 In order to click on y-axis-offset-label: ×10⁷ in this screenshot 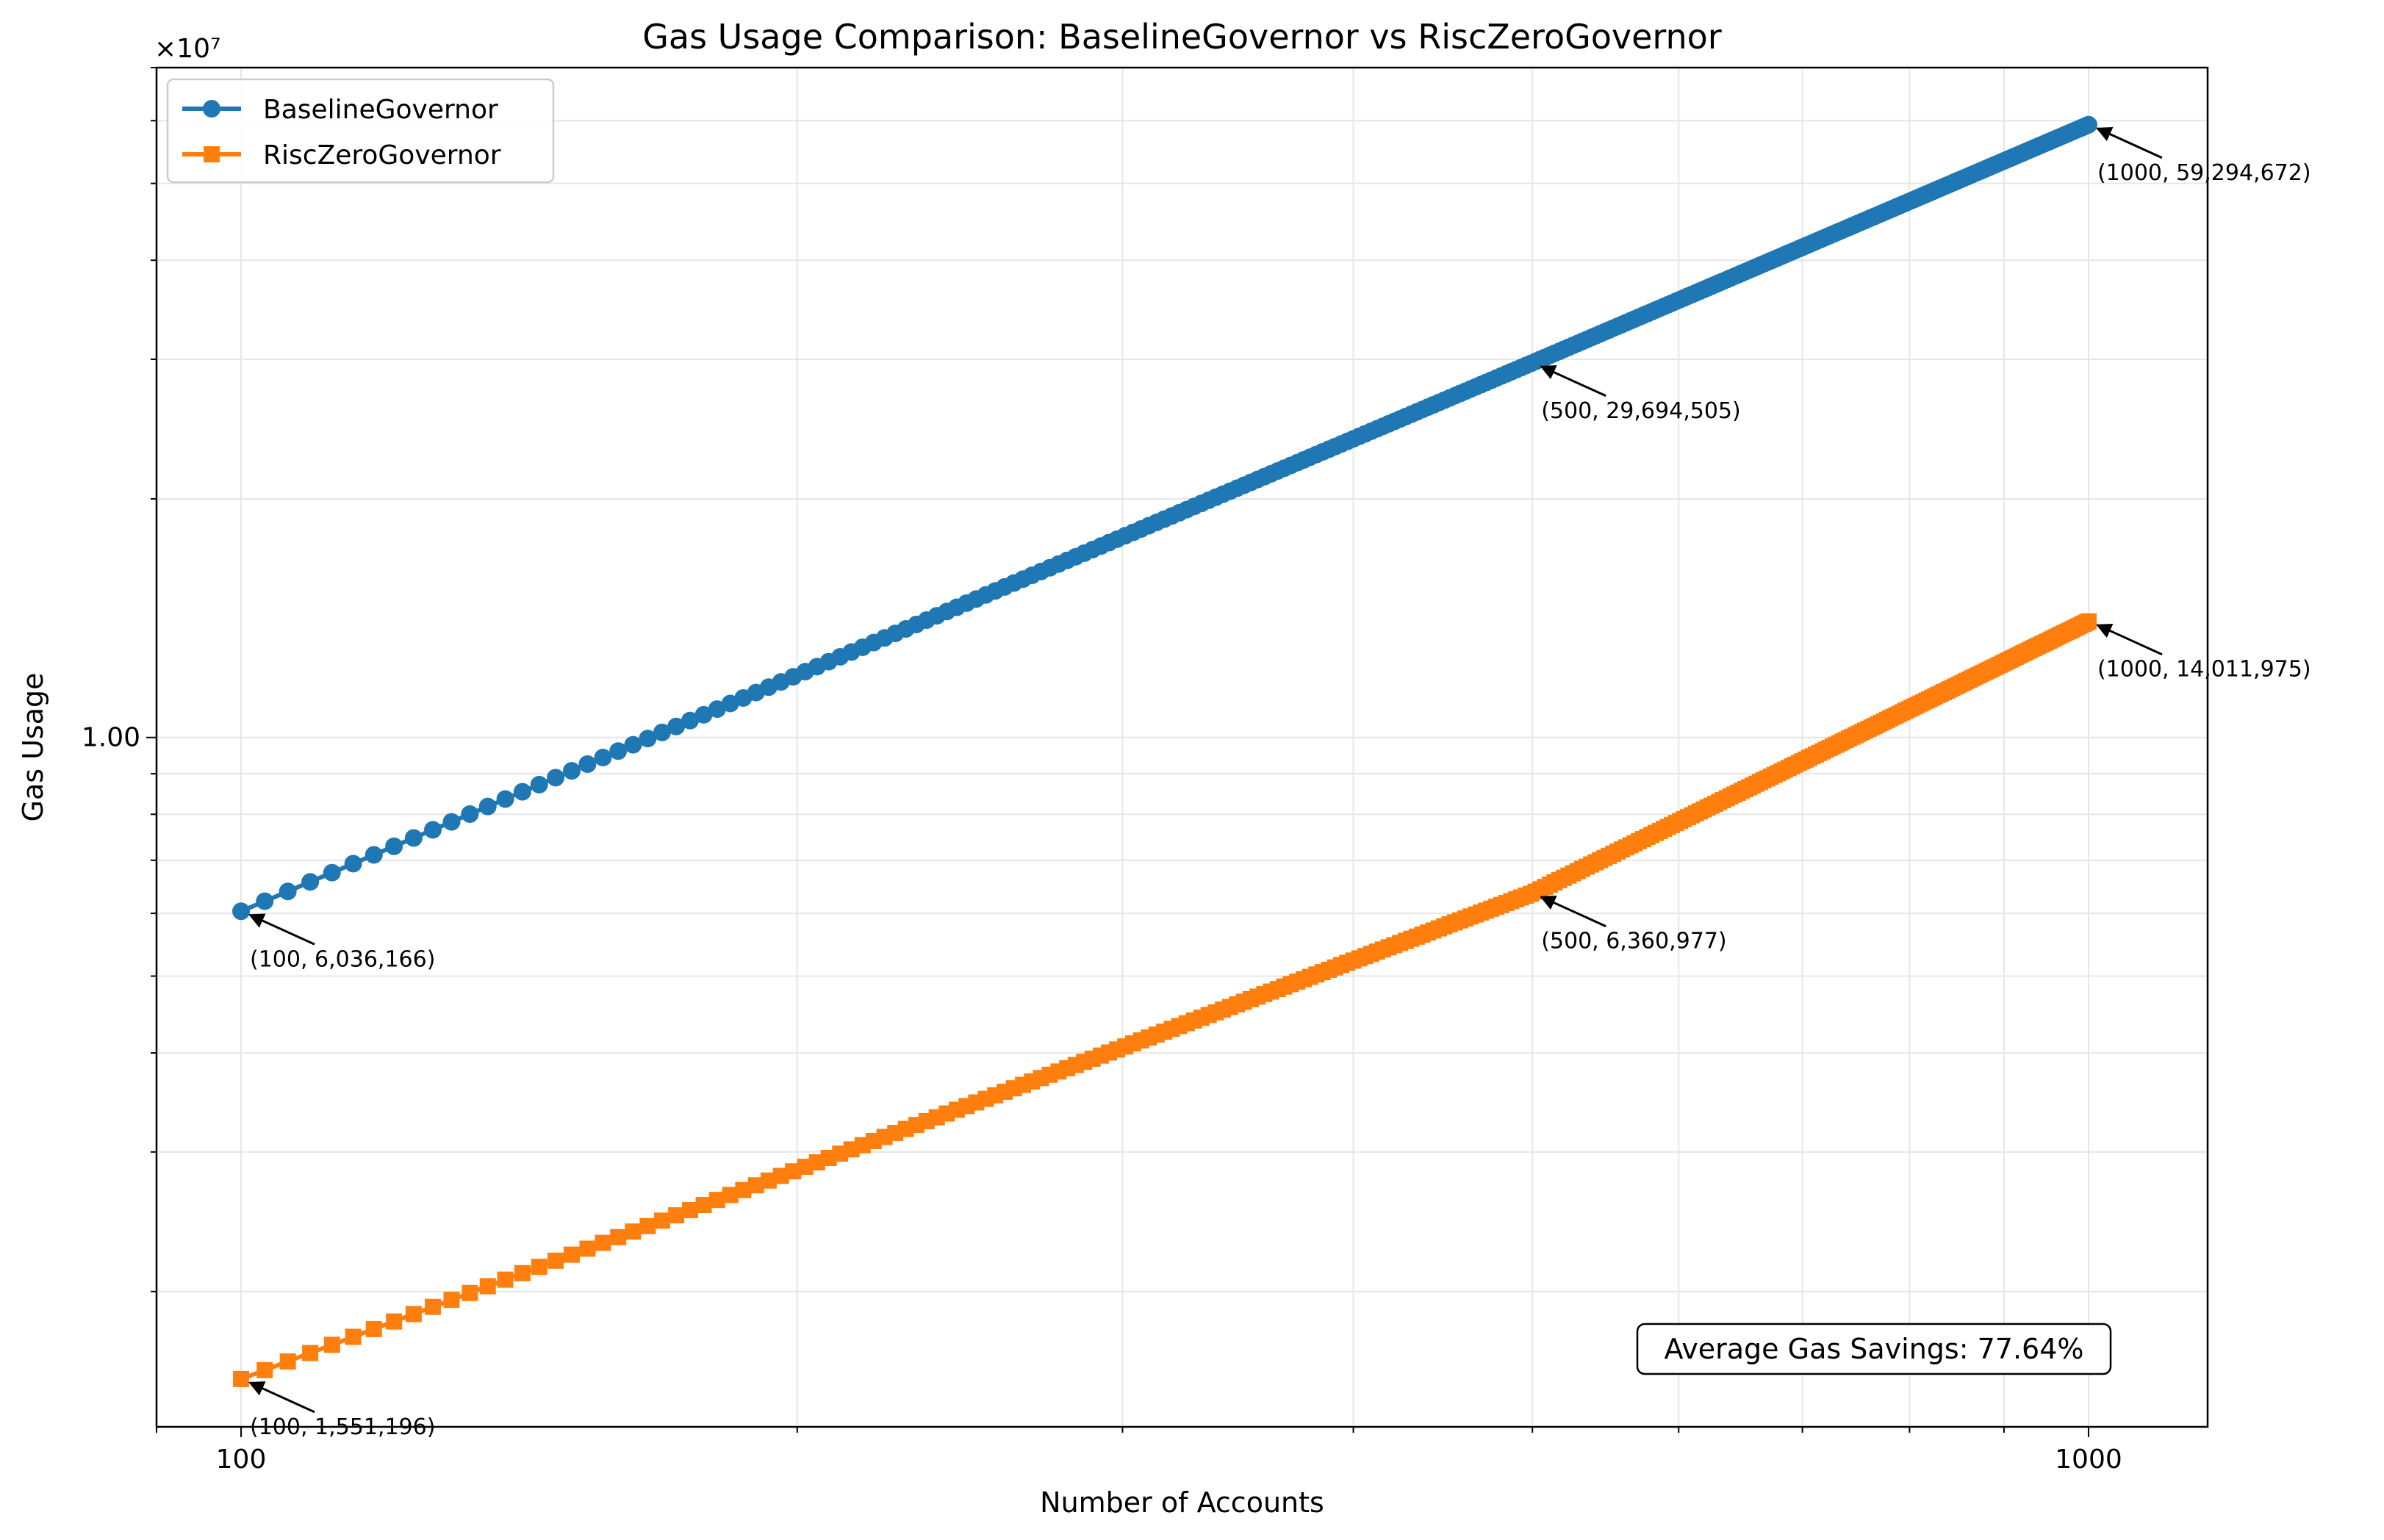, I will do `click(187, 49)`.